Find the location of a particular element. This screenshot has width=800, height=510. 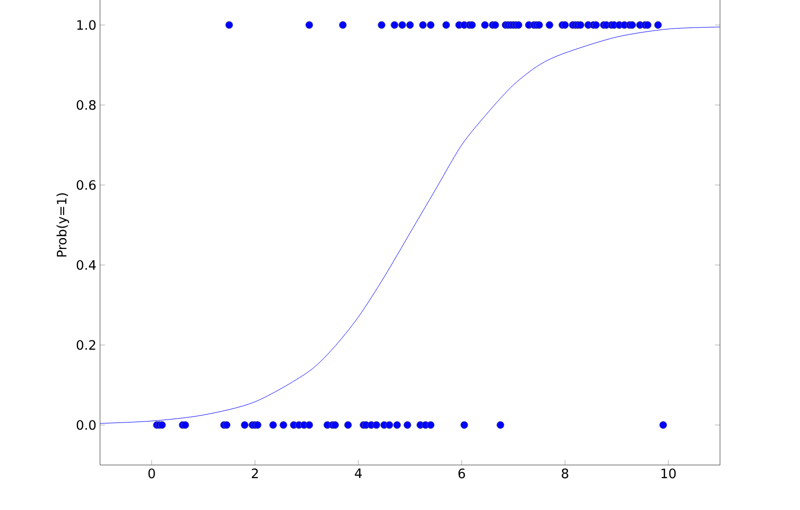

x-tick-label: 8 is located at coordinates (565, 473).